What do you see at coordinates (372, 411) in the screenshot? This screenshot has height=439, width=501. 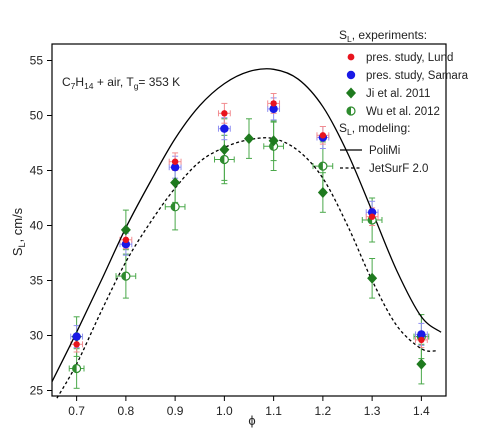 I see `x-tick-label: 1.3` at bounding box center [372, 411].